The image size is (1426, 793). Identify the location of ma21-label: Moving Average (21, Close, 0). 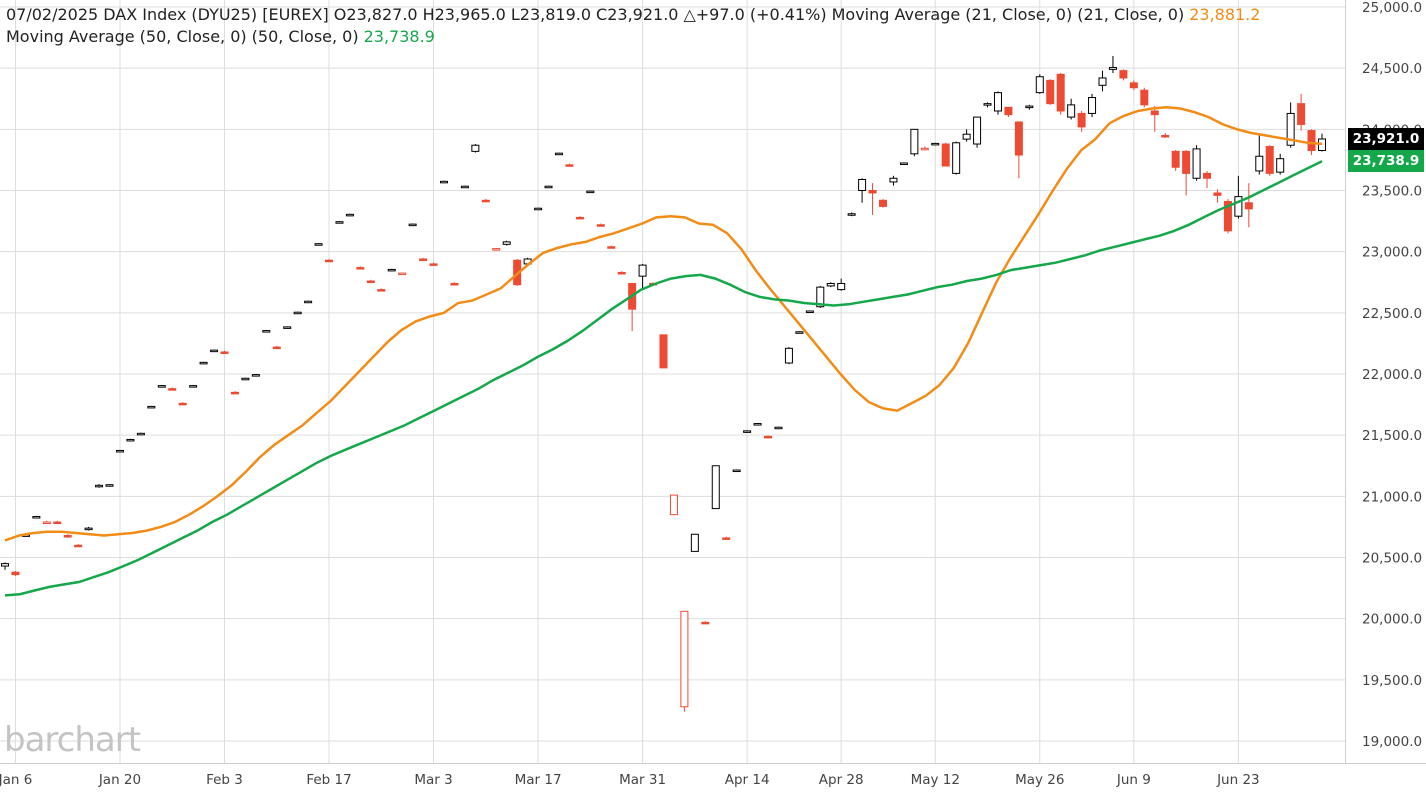
(952, 14).